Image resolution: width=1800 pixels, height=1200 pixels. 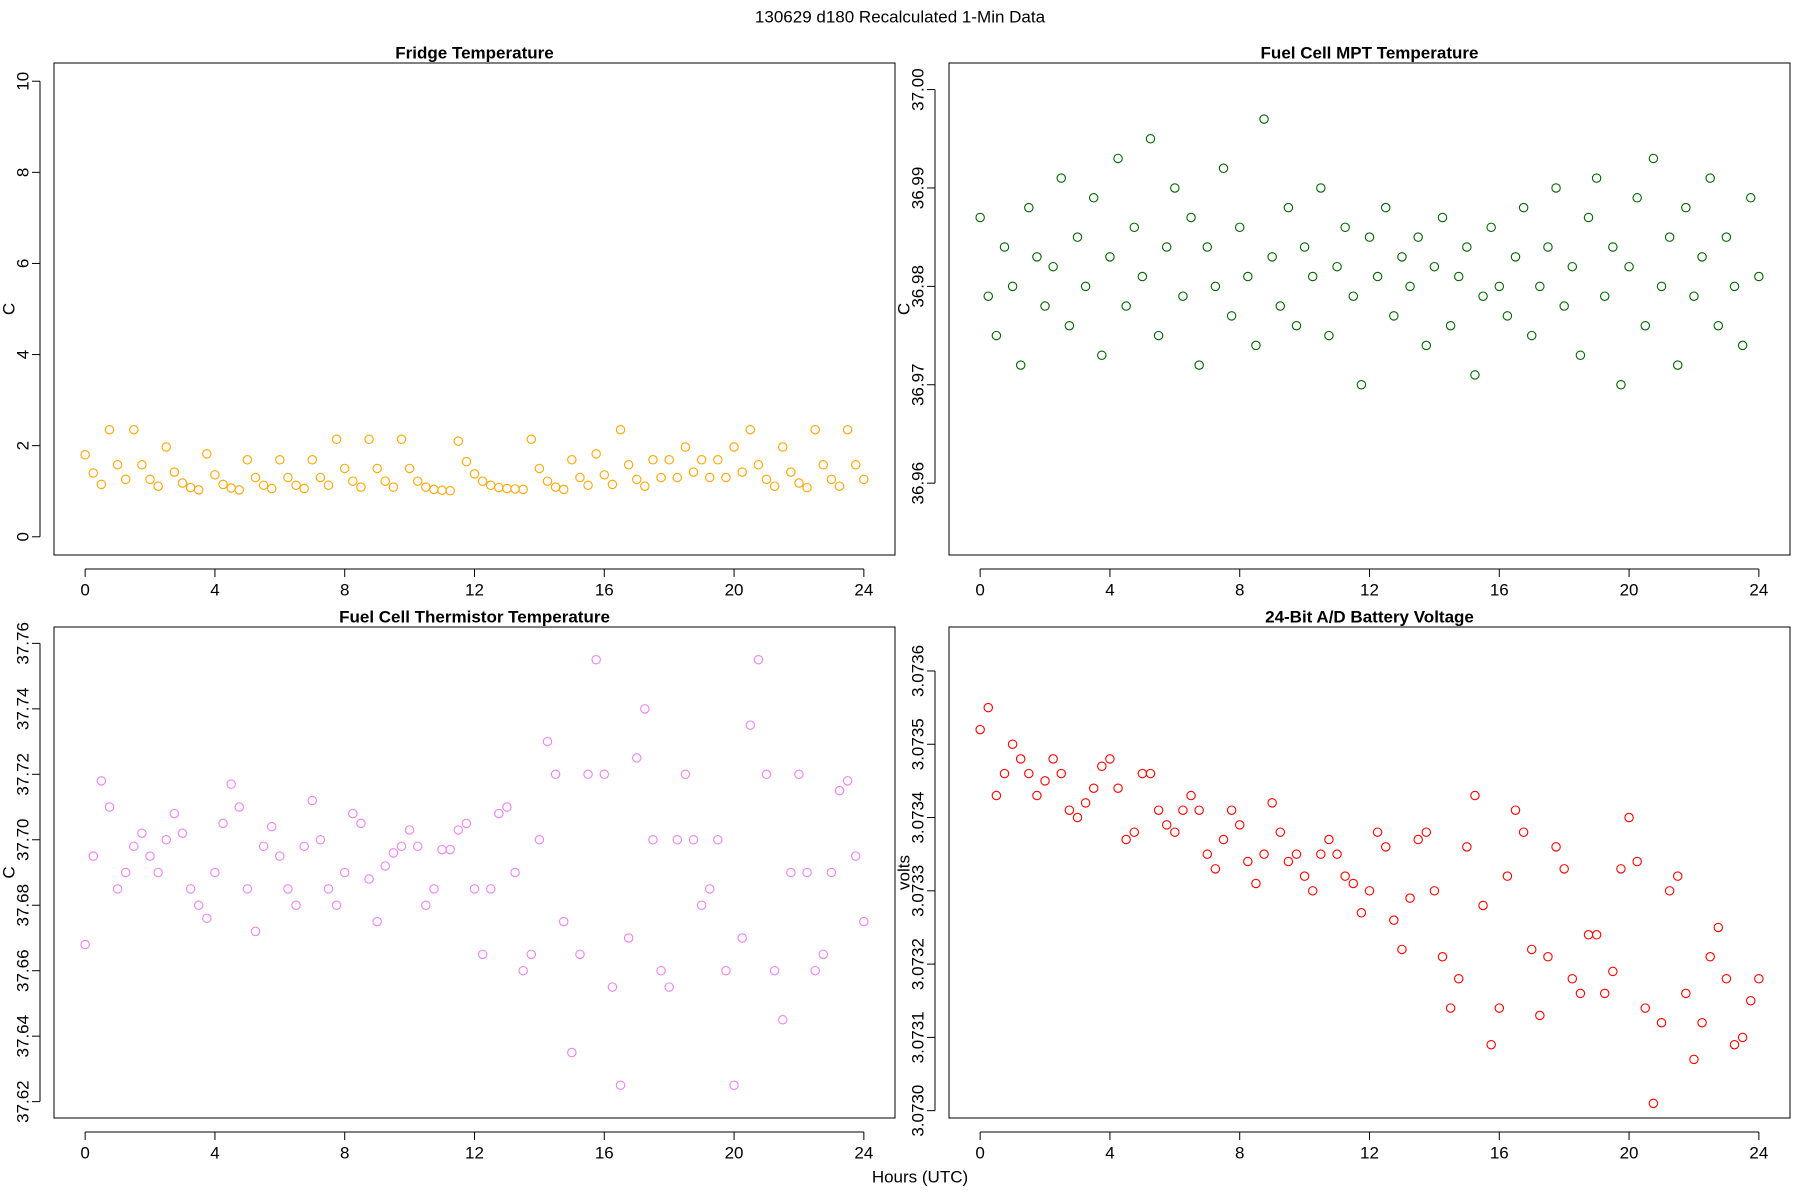 What do you see at coordinates (917, 286) in the screenshot?
I see `y-tick-label: 36.98` at bounding box center [917, 286].